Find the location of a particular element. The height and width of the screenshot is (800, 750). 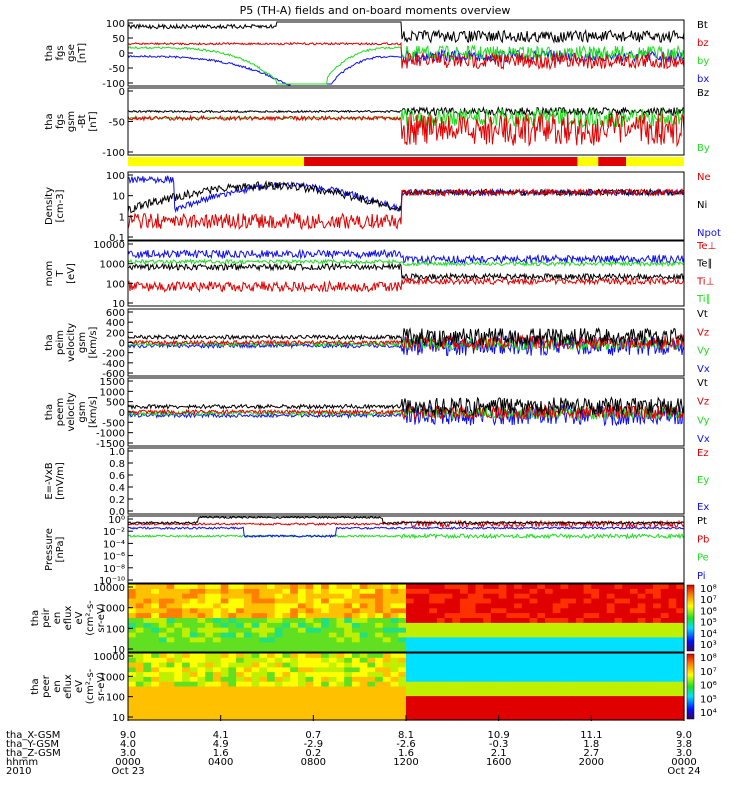

ylabel-line: gse is located at coordinates (71, 53).